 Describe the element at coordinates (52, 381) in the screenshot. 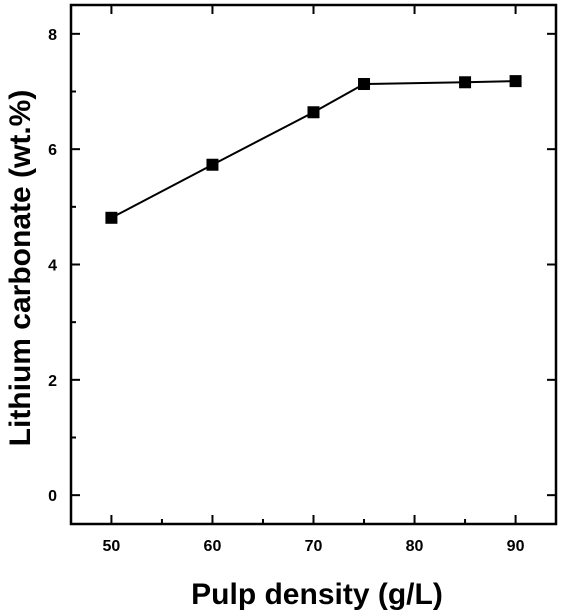

I see `y-tick-label: 2` at that location.